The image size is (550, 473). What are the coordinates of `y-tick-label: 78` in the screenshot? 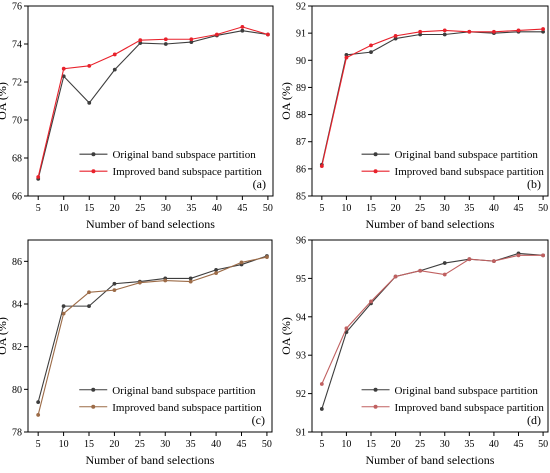 It's located at (17, 433).